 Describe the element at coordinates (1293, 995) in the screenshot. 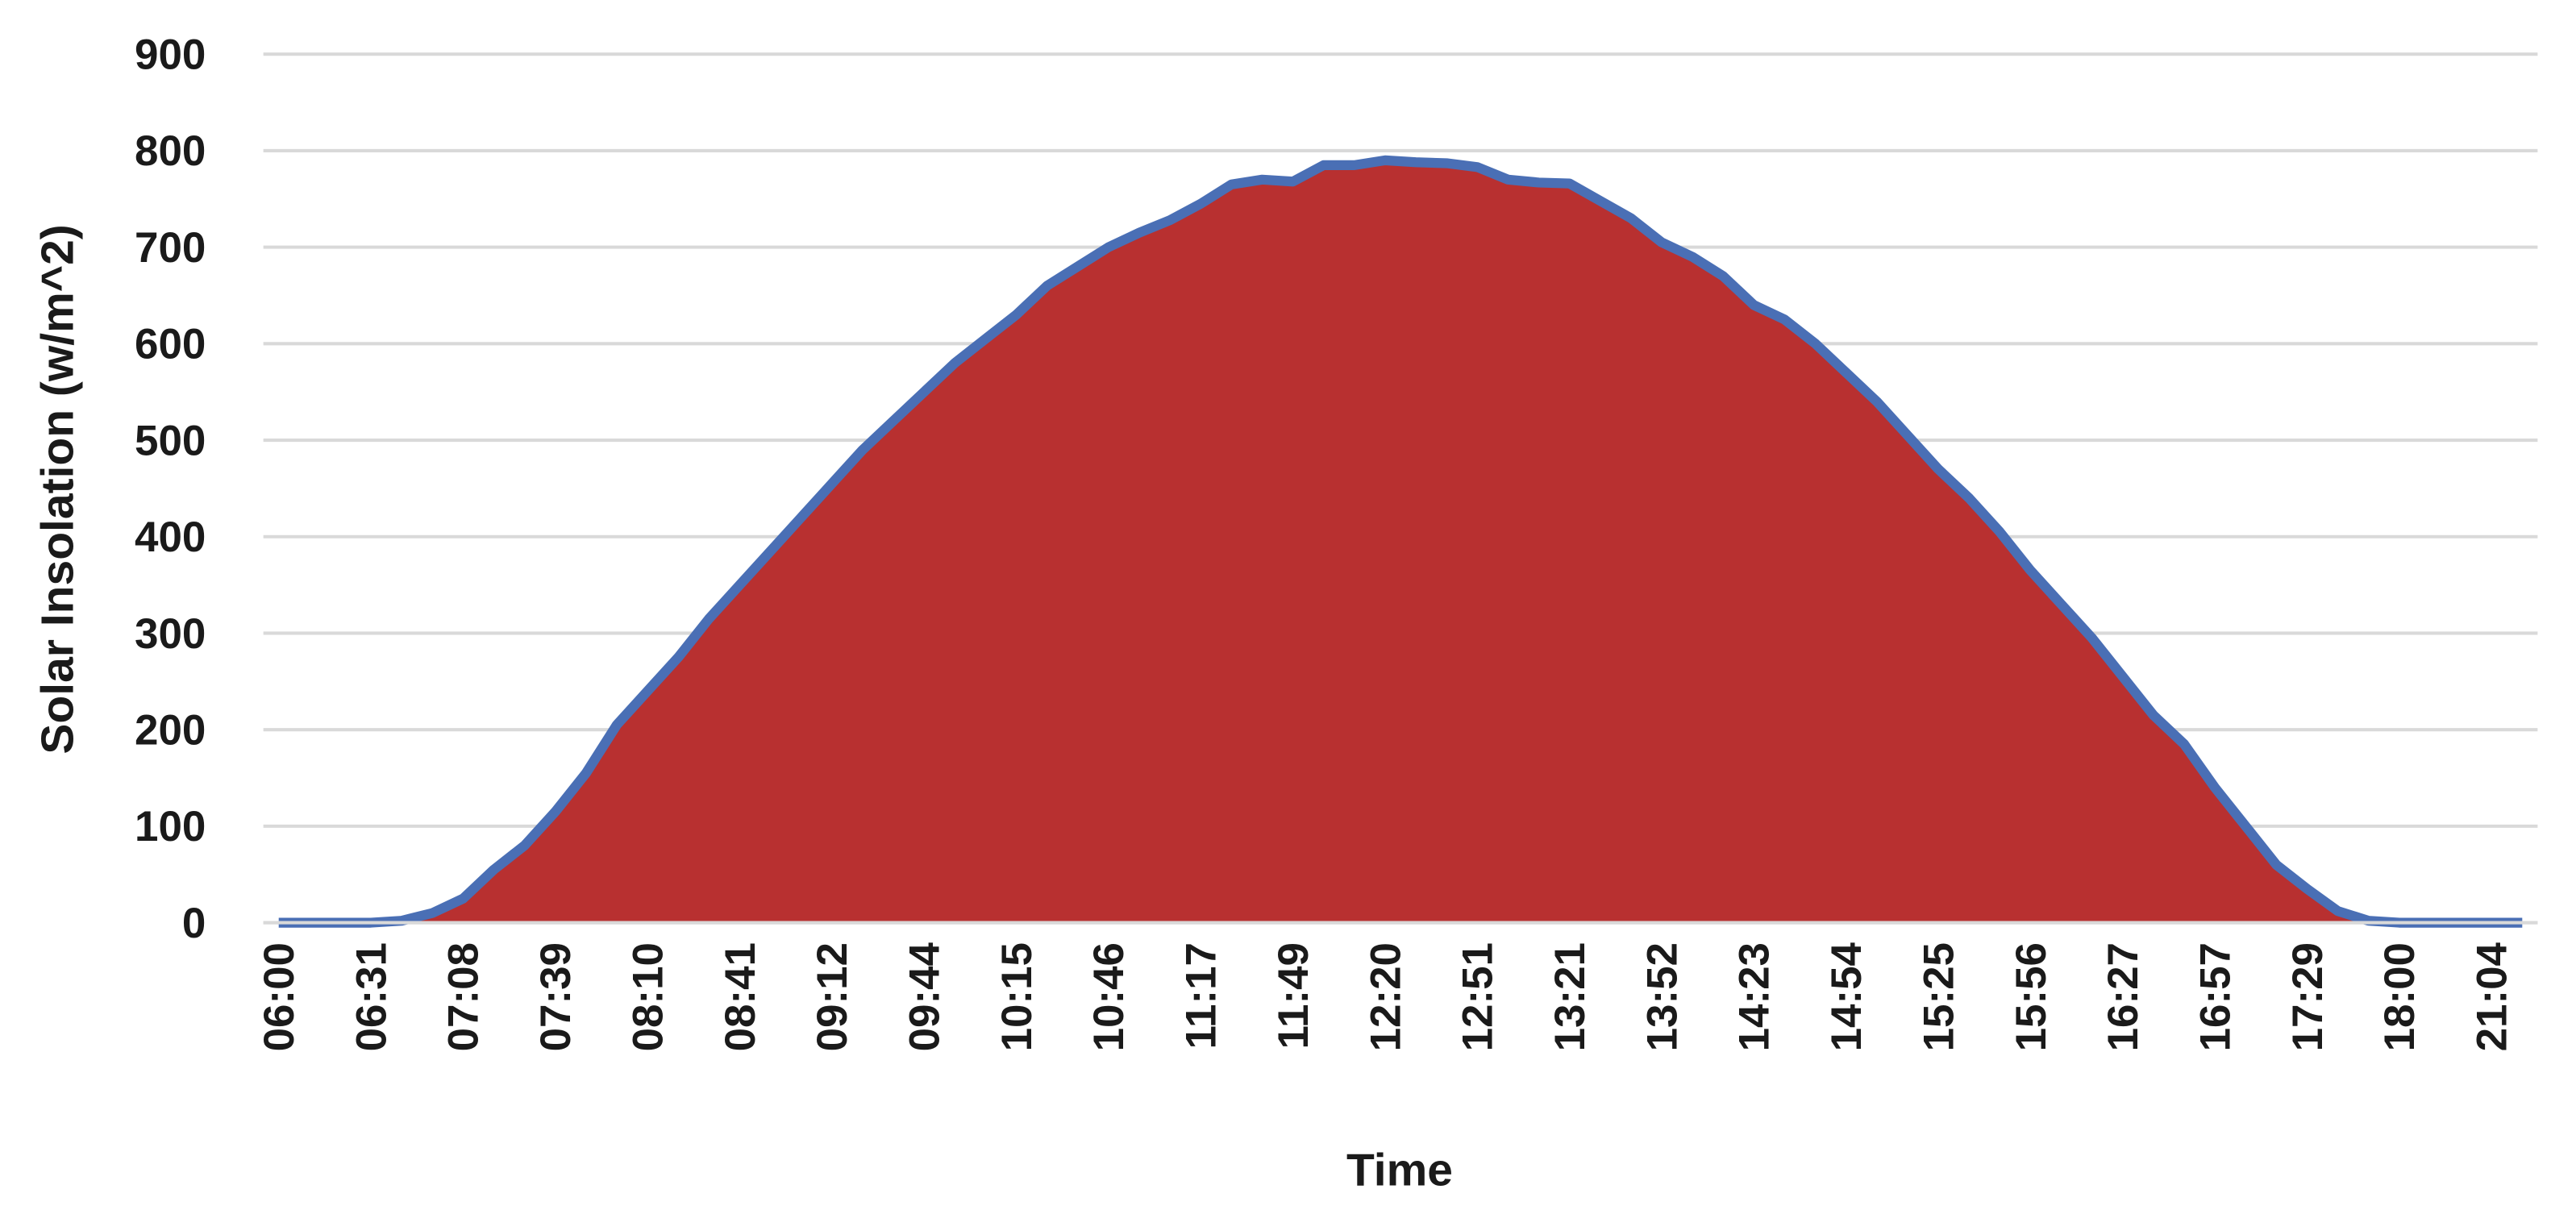

I see `x-tick-label: 11:49` at that location.